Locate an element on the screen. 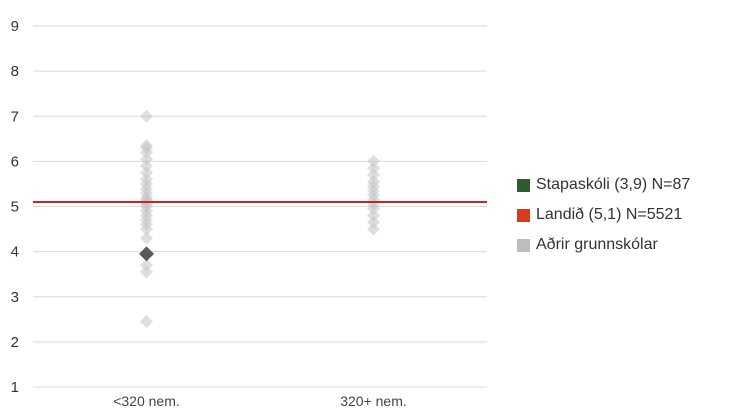 This screenshot has width=738, height=409. y-axis-ticks: 1 2 3 4 5 6 7 8 9 is located at coordinates (15, 207).